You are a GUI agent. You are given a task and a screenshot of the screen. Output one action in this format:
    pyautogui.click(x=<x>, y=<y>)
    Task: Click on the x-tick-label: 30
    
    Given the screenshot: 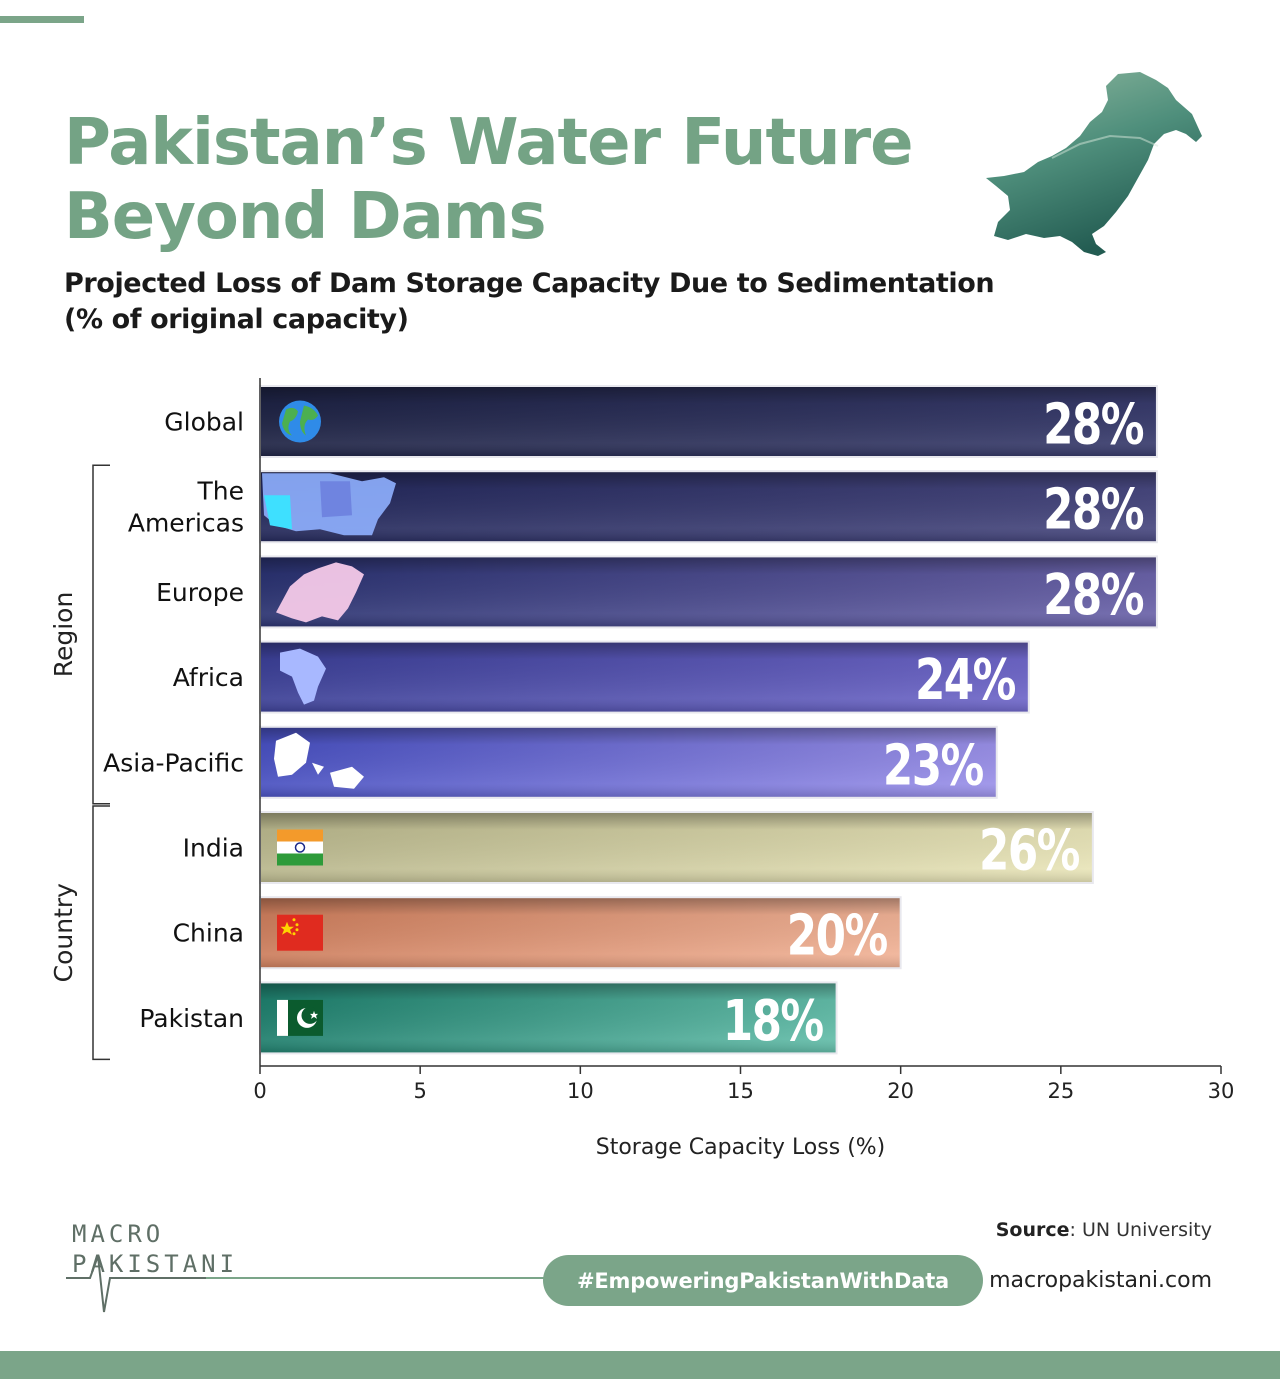 What is the action you would take?
    pyautogui.click(x=1221, y=1091)
    